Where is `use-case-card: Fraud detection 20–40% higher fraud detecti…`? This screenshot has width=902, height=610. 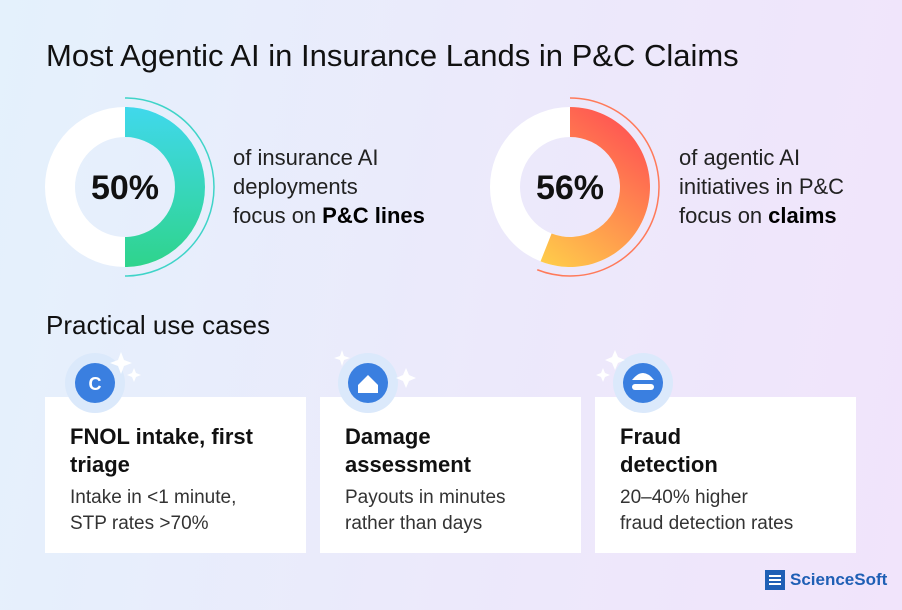
use-case-card: Fraud detection 20–40% higher fraud detecti… is located at coordinates (725, 475).